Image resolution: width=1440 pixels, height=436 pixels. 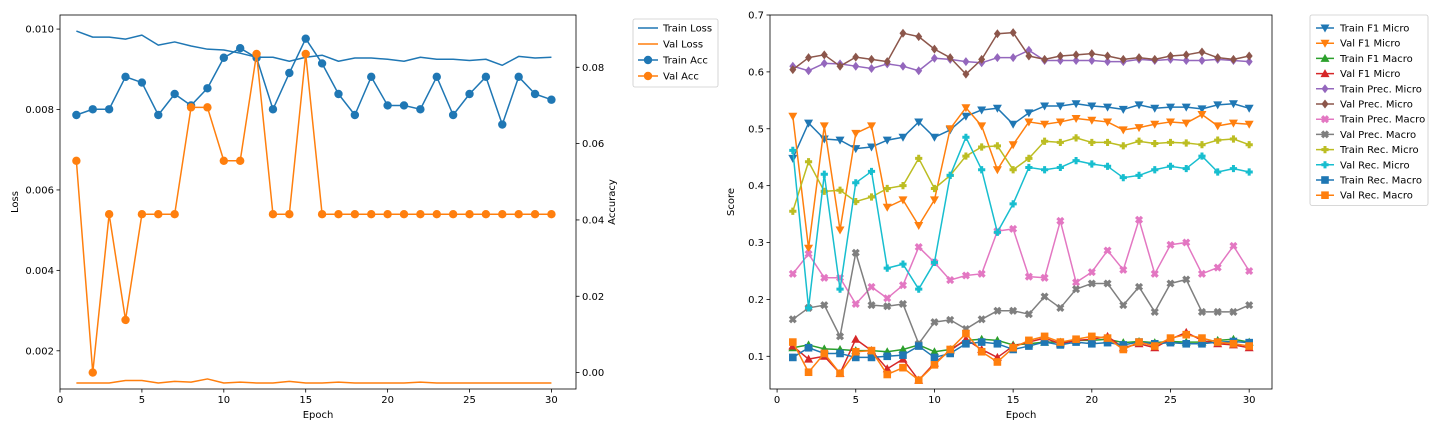 What do you see at coordinates (1369, 181) in the screenshot?
I see `legend-item: Train Rec. Macro` at bounding box center [1369, 181].